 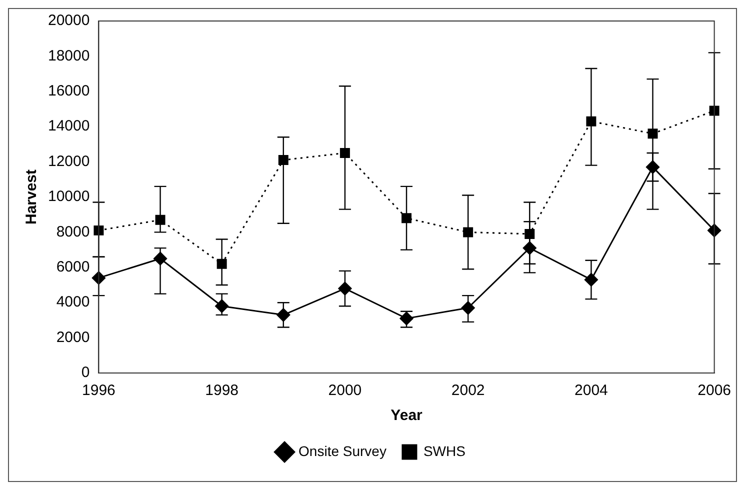 I want to click on y-tick-label: 16000, so click(x=69, y=91).